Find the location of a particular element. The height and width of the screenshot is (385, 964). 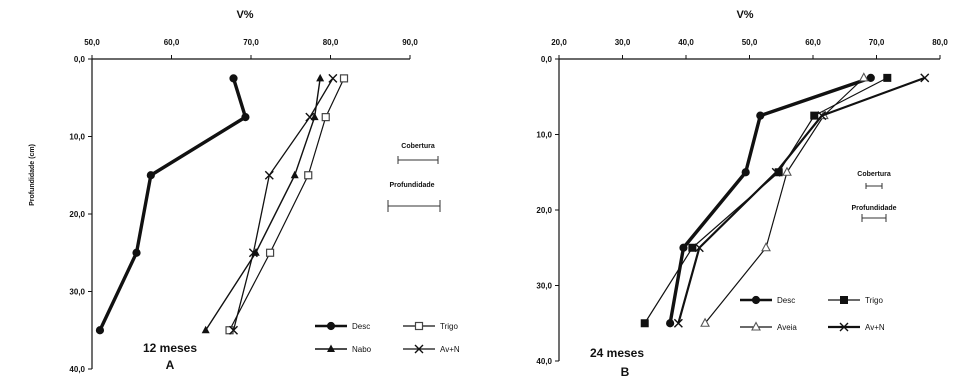

panel-b-series-line-aveia is located at coordinates (784, 200).